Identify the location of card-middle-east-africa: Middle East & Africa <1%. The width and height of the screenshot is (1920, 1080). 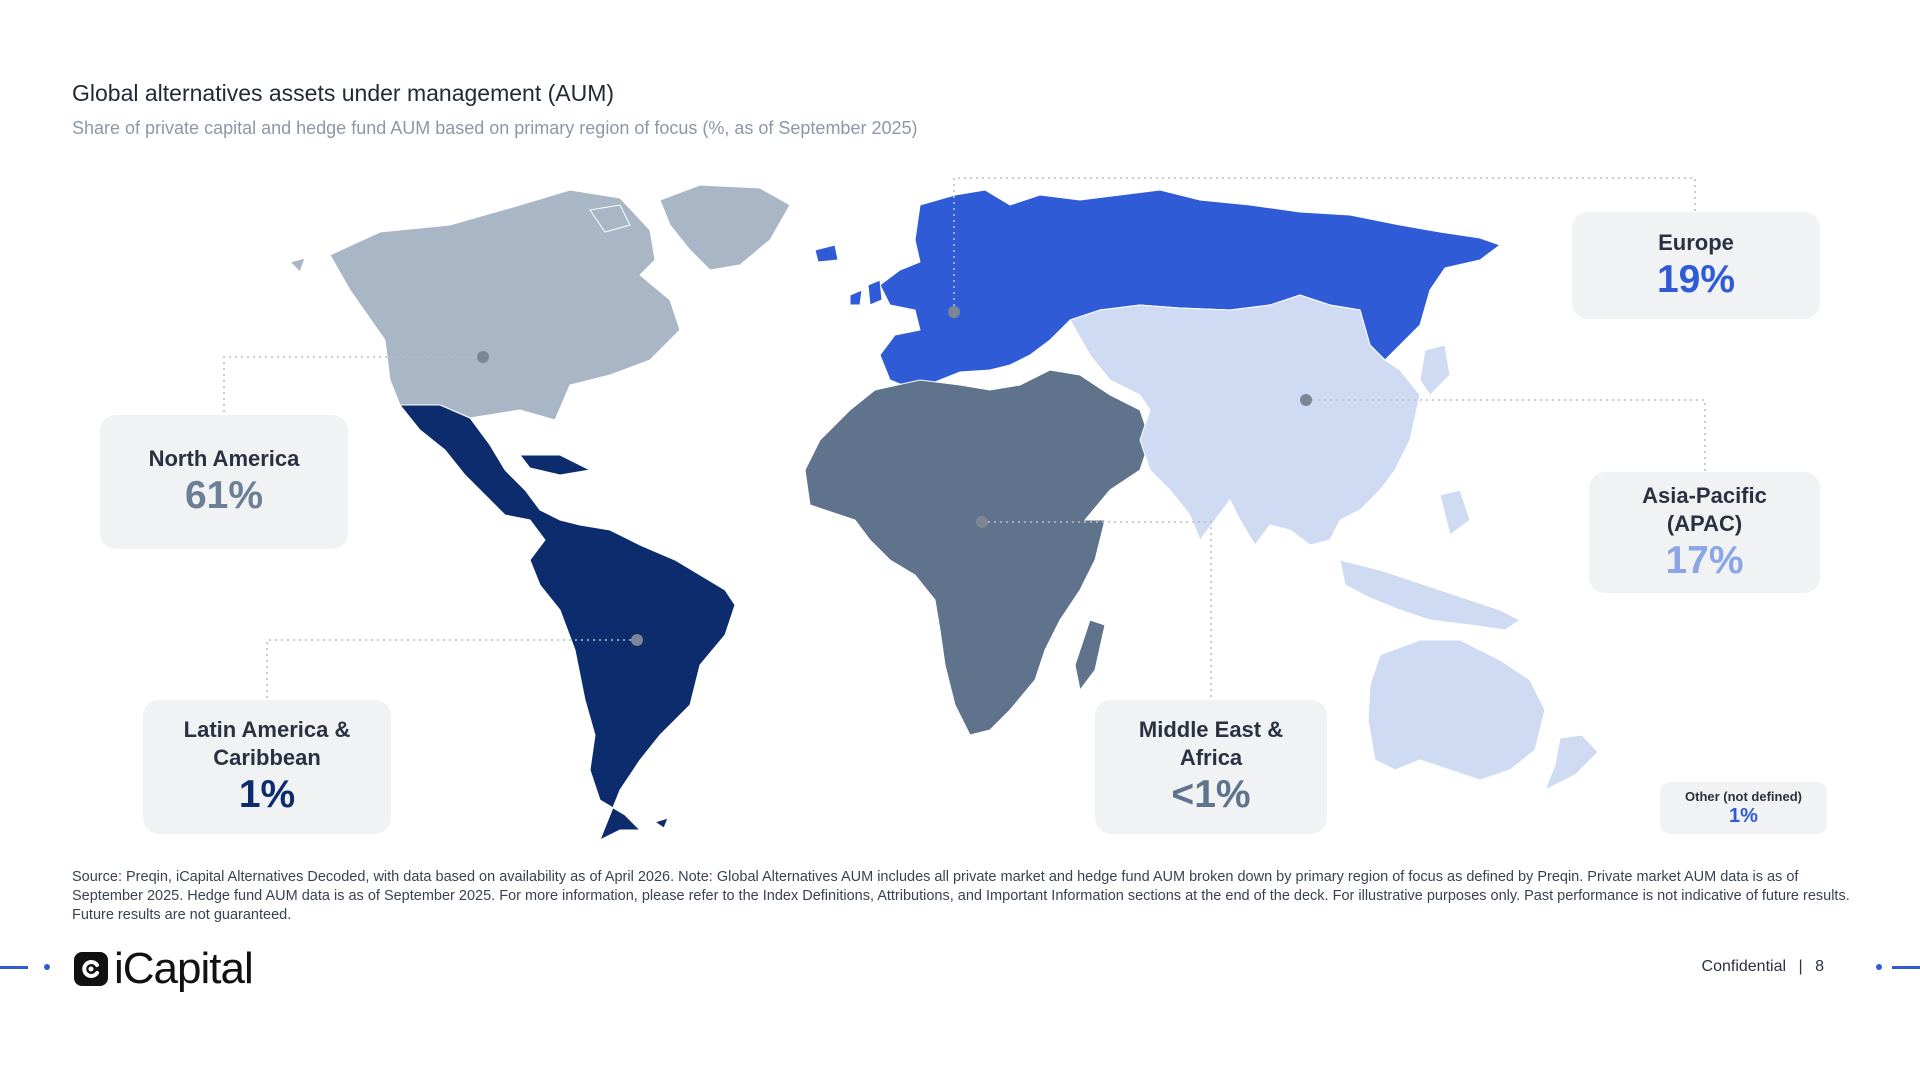
(1211, 767).